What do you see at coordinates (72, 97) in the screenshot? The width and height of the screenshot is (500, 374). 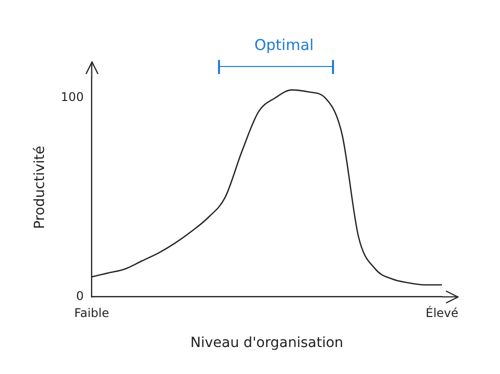 I see `y-tick-label: 100` at bounding box center [72, 97].